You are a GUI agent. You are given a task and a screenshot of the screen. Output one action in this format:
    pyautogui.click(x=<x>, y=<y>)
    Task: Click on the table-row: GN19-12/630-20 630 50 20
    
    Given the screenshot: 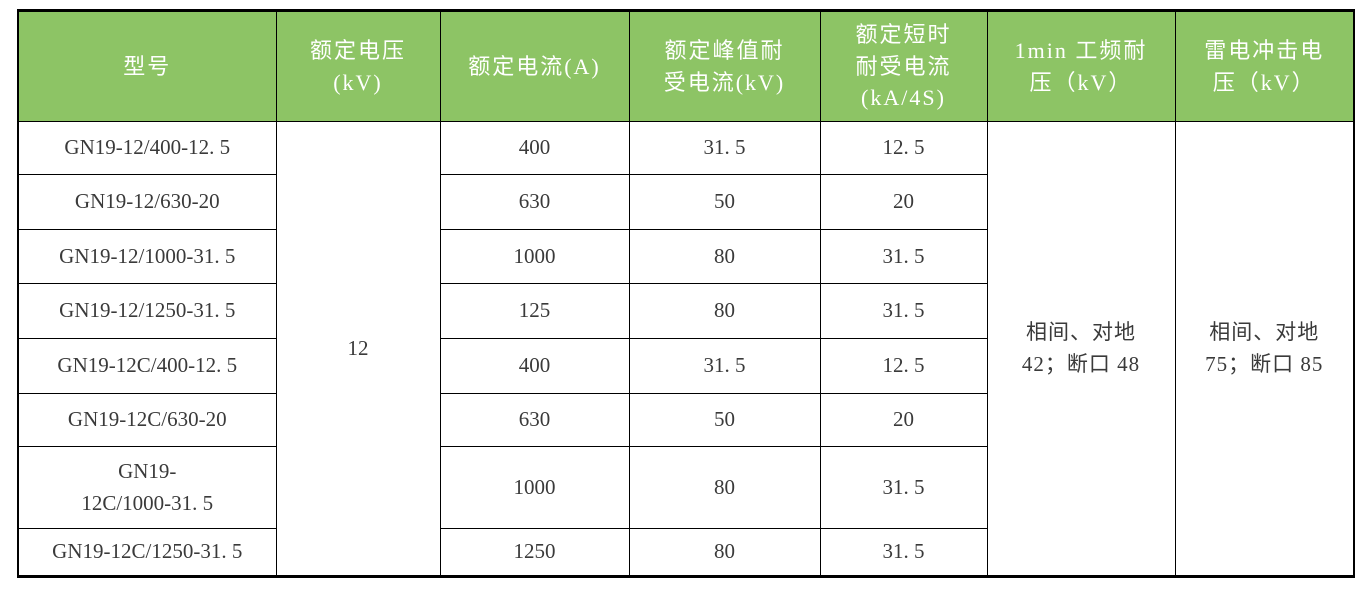 What is the action you would take?
    pyautogui.click(x=685, y=202)
    